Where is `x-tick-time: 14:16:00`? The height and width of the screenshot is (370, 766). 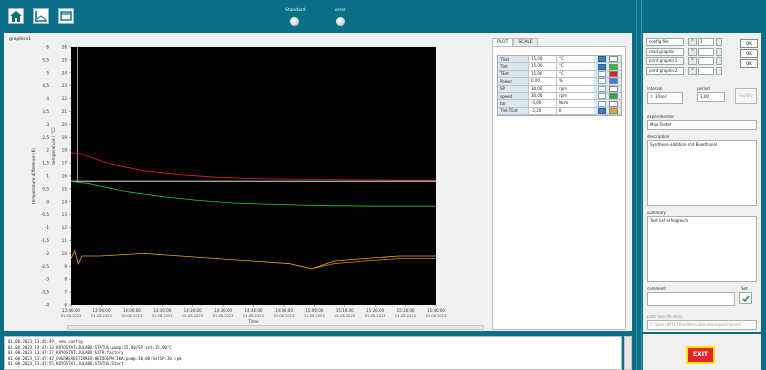 x-tick-time: 14:16:00 is located at coordinates (162, 310).